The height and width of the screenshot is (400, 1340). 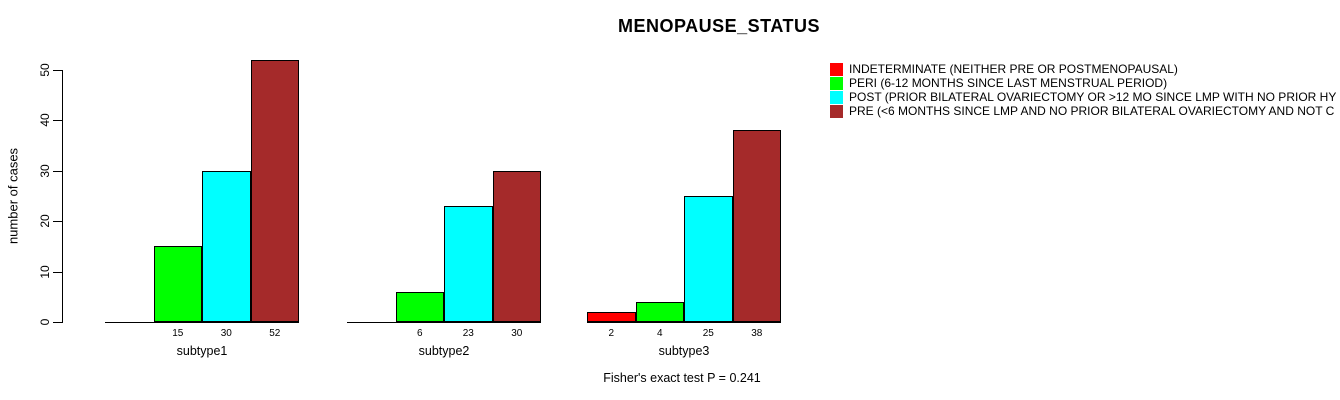 What do you see at coordinates (45, 322) in the screenshot?
I see `y-axis-tick-label: 0` at bounding box center [45, 322].